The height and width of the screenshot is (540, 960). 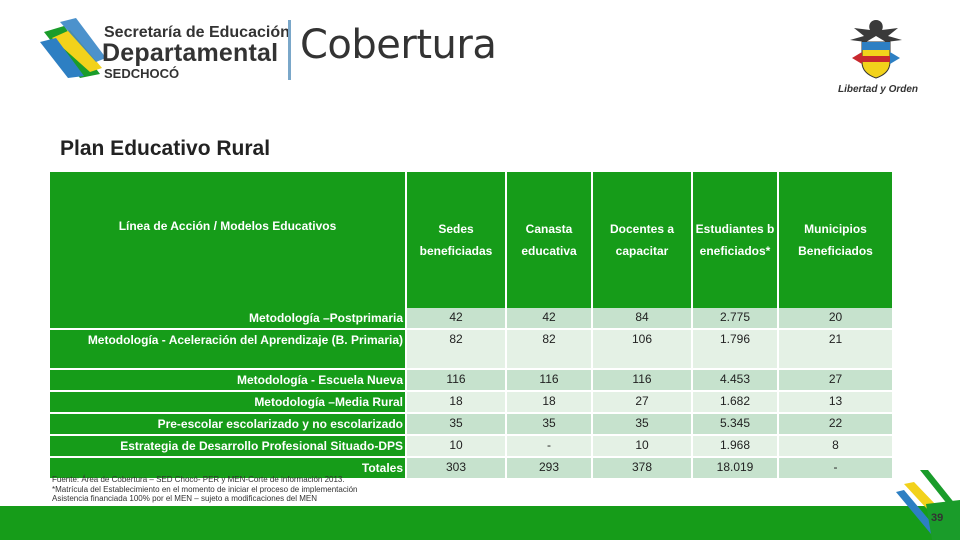 I want to click on column-header: Municipios Beneficiados, so click(x=835, y=240).